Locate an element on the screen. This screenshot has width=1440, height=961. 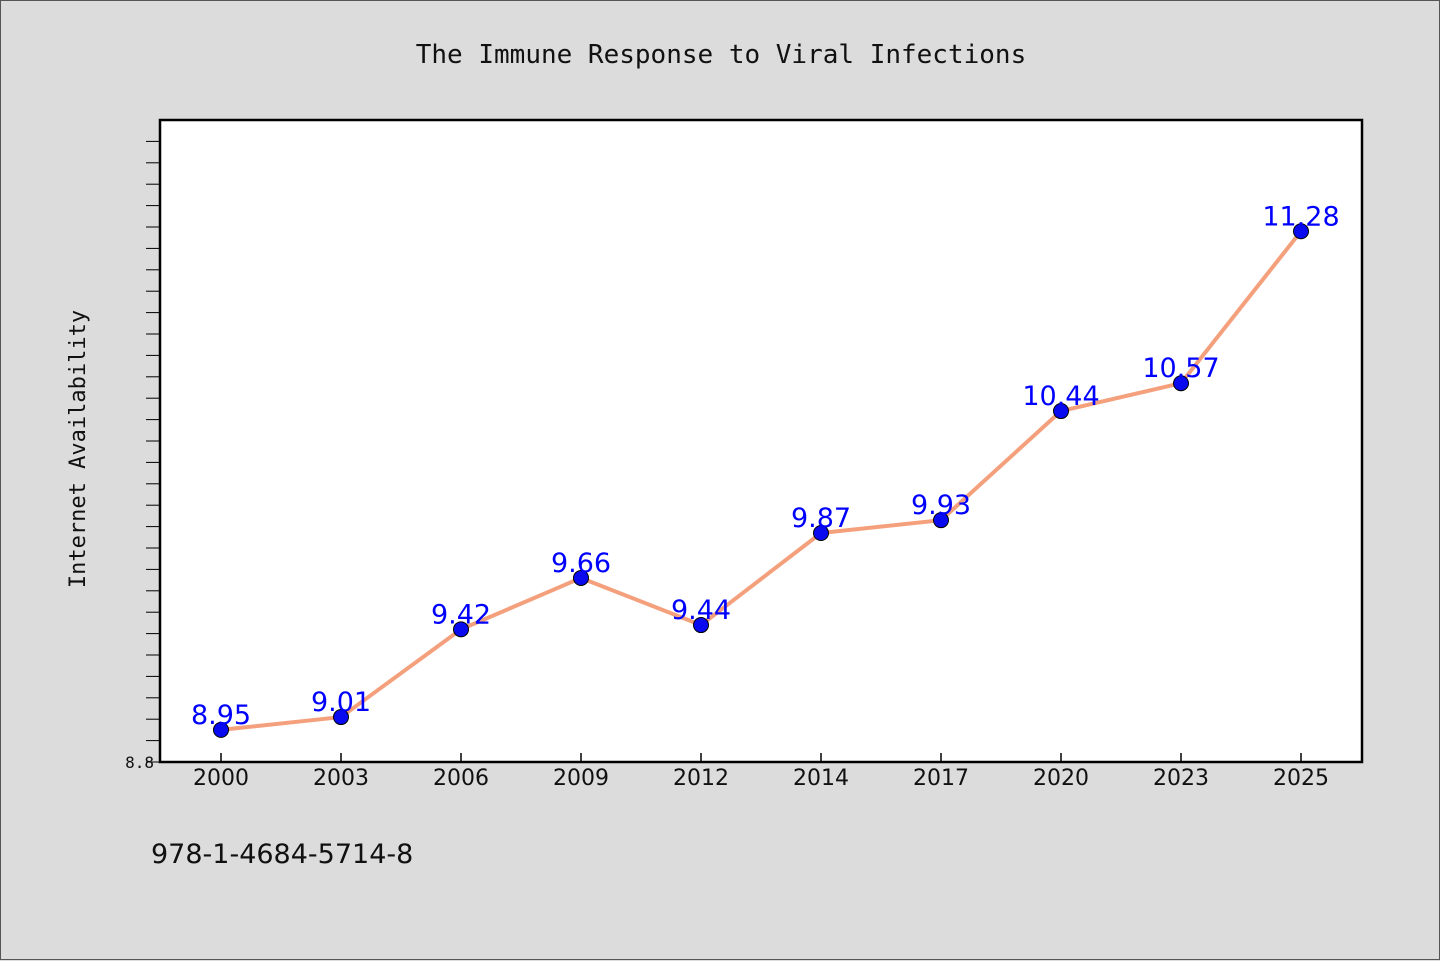
x-tick-label: 2012 is located at coordinates (701, 778).